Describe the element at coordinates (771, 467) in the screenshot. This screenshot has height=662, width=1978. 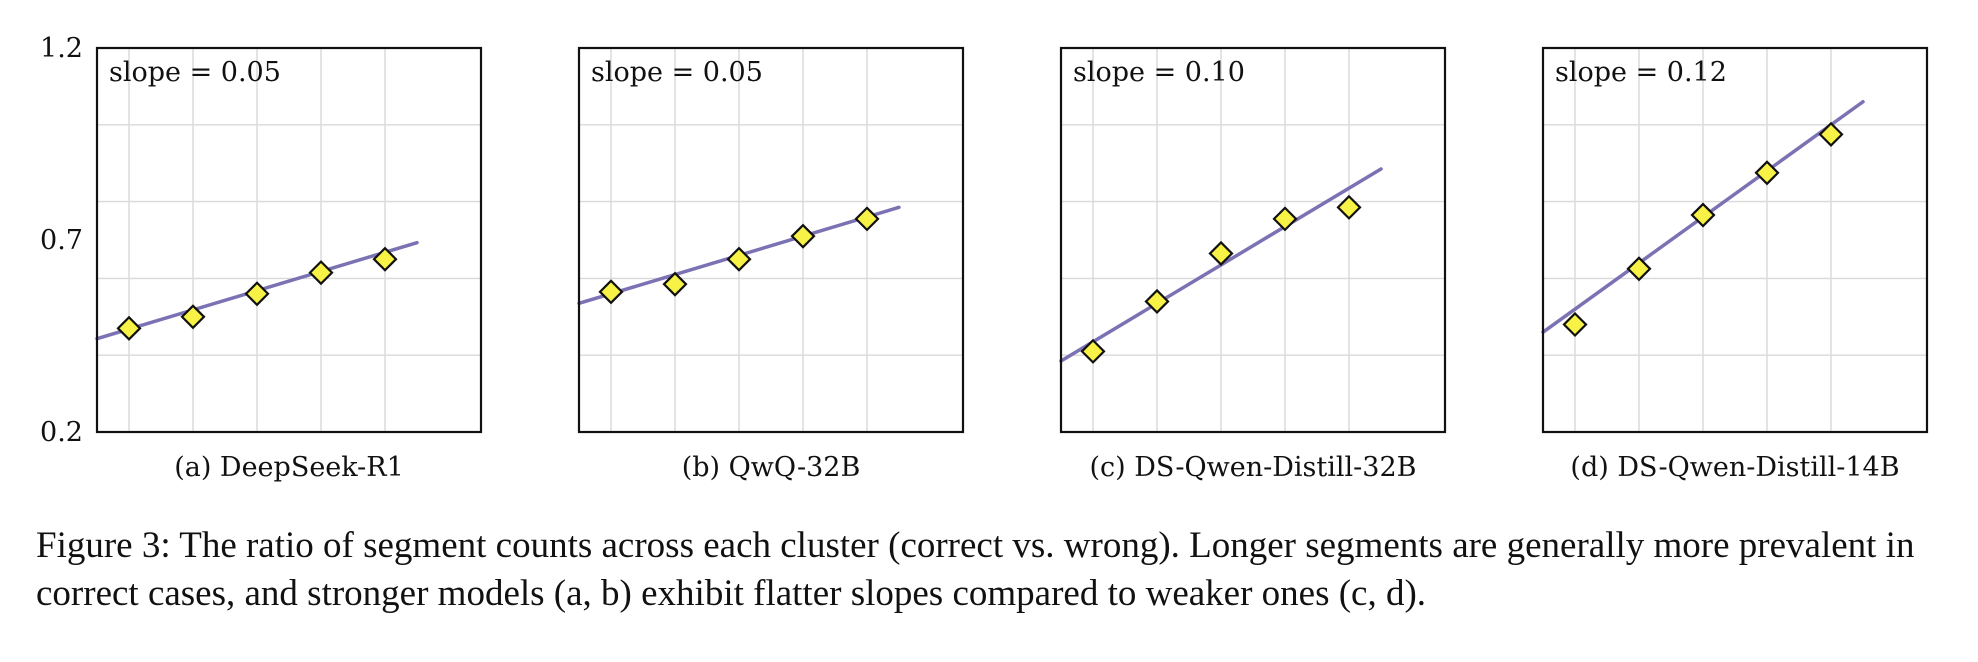
I see `panel-1-subtitle: (b) QwQ-32B` at that location.